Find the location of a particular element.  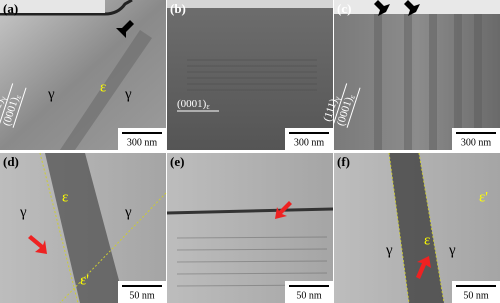

panel-label: (c) is located at coordinates (344, 8).